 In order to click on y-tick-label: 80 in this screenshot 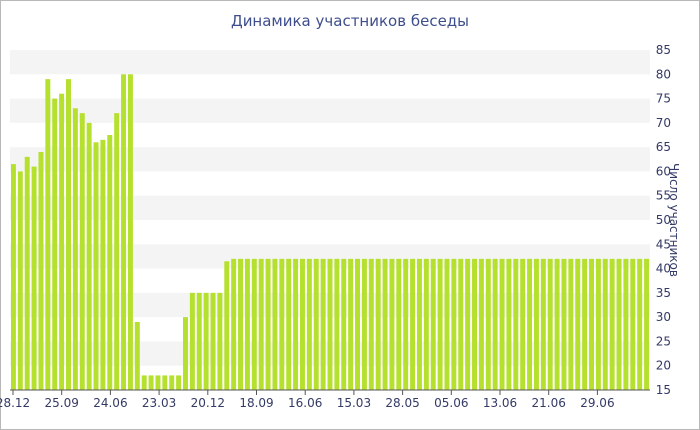, I will do `click(663, 74)`.